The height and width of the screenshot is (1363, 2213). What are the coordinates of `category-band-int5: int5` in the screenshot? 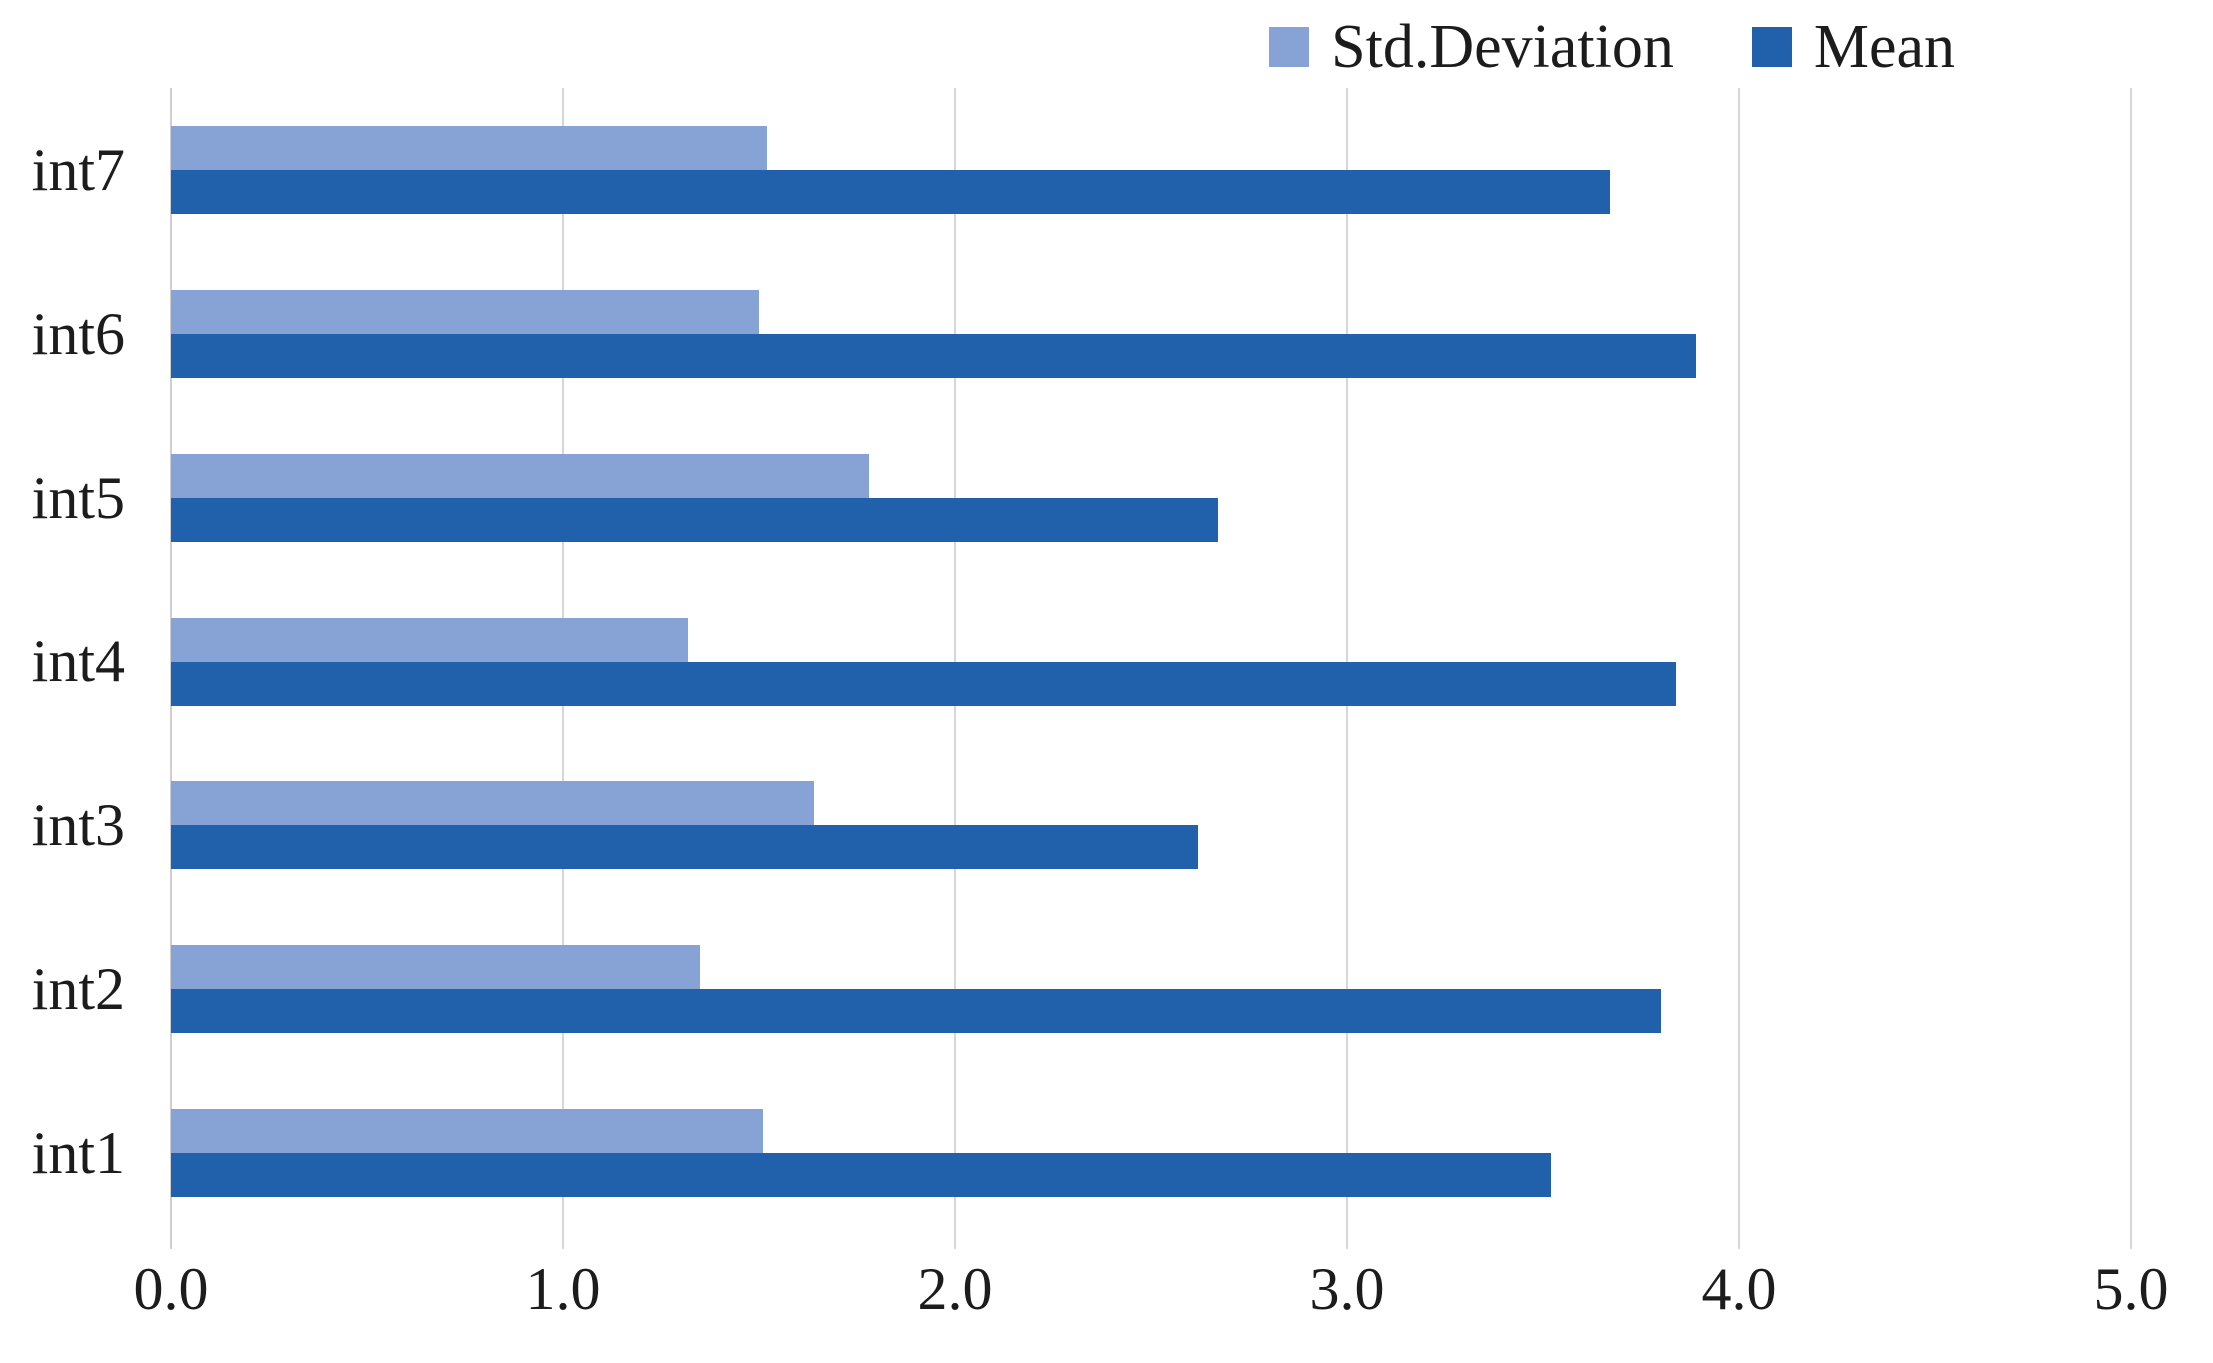 It's located at (1081, 498).